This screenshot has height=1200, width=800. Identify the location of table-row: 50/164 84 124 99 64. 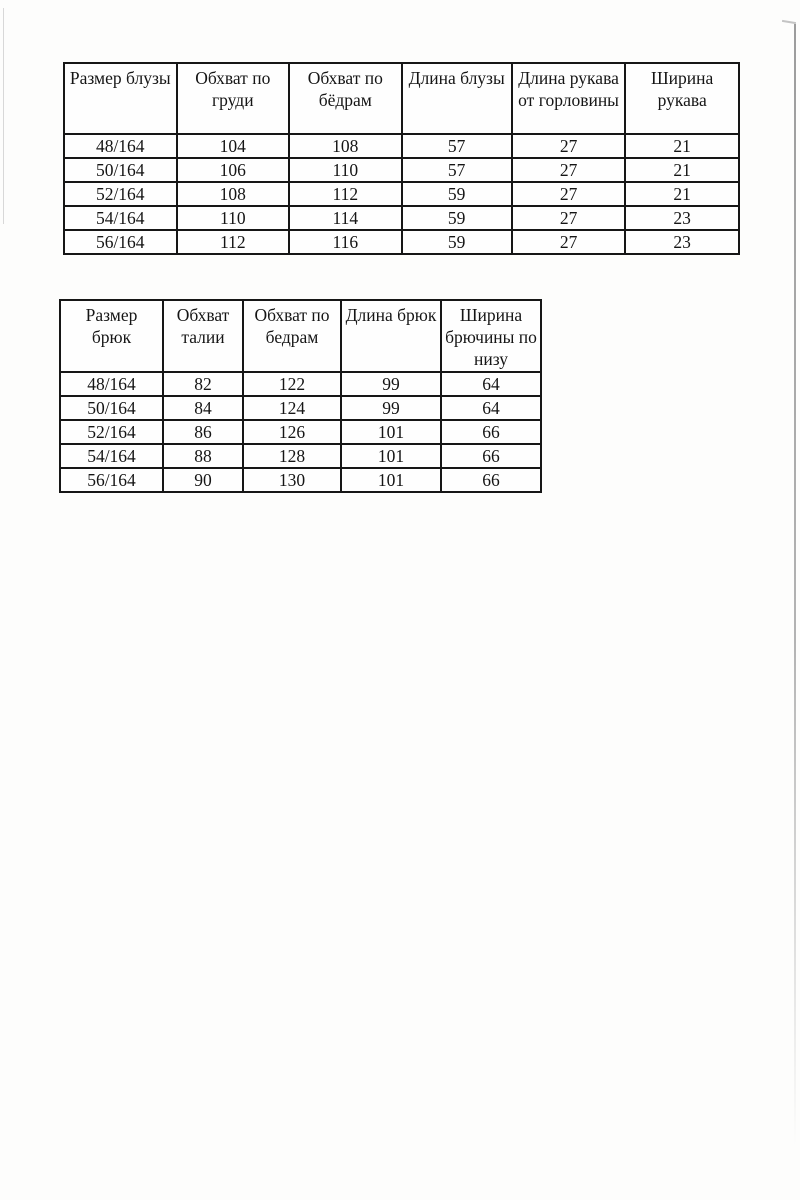
(300, 408).